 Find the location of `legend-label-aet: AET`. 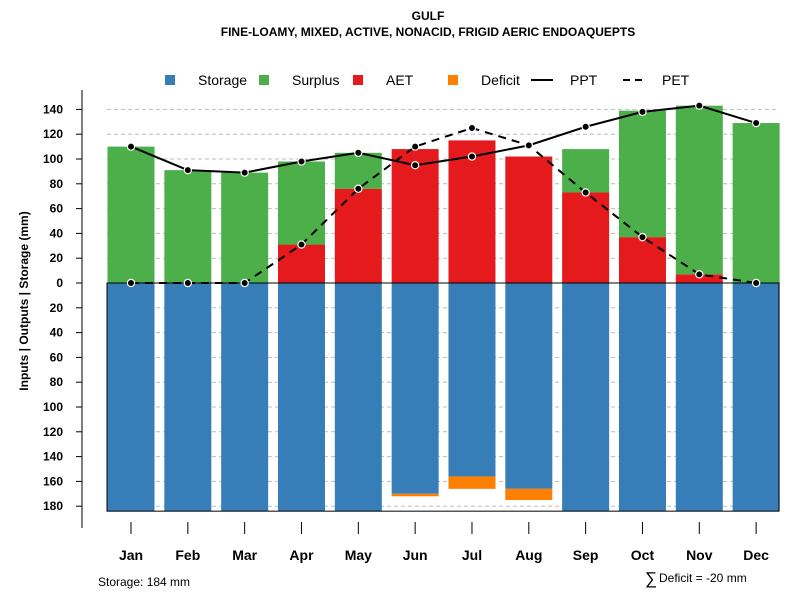

legend-label-aet: AET is located at coordinates (400, 80).